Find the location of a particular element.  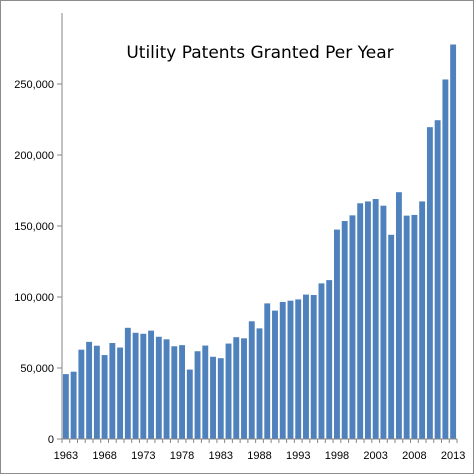

bar-1997 is located at coordinates (329, 359).